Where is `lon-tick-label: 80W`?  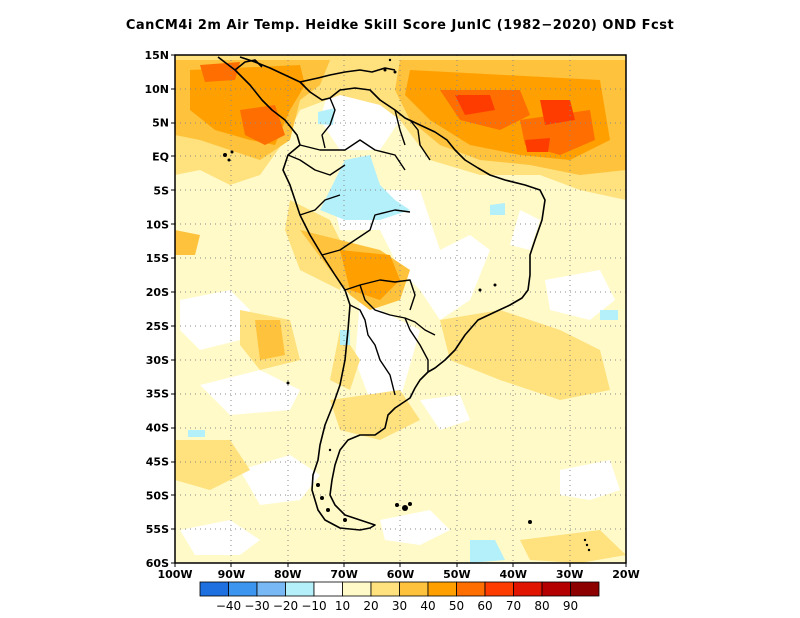 lon-tick-label: 80W is located at coordinates (287, 574).